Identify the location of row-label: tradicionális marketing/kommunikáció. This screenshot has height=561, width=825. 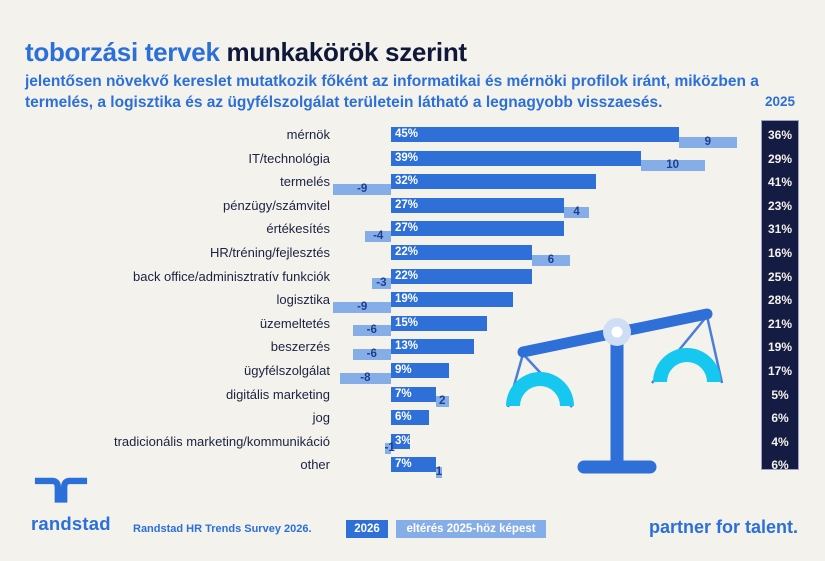
(221, 441).